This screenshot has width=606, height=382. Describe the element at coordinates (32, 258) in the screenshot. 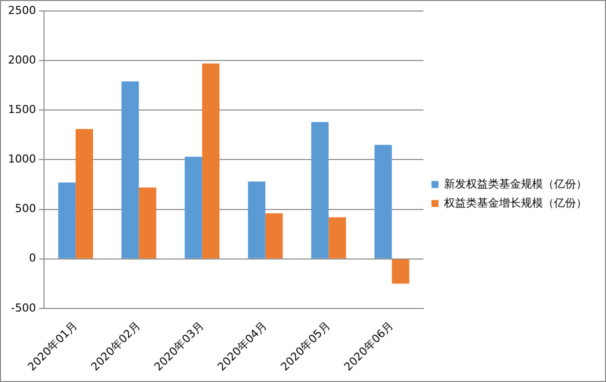

I see `y-tick-label: 0` at that location.